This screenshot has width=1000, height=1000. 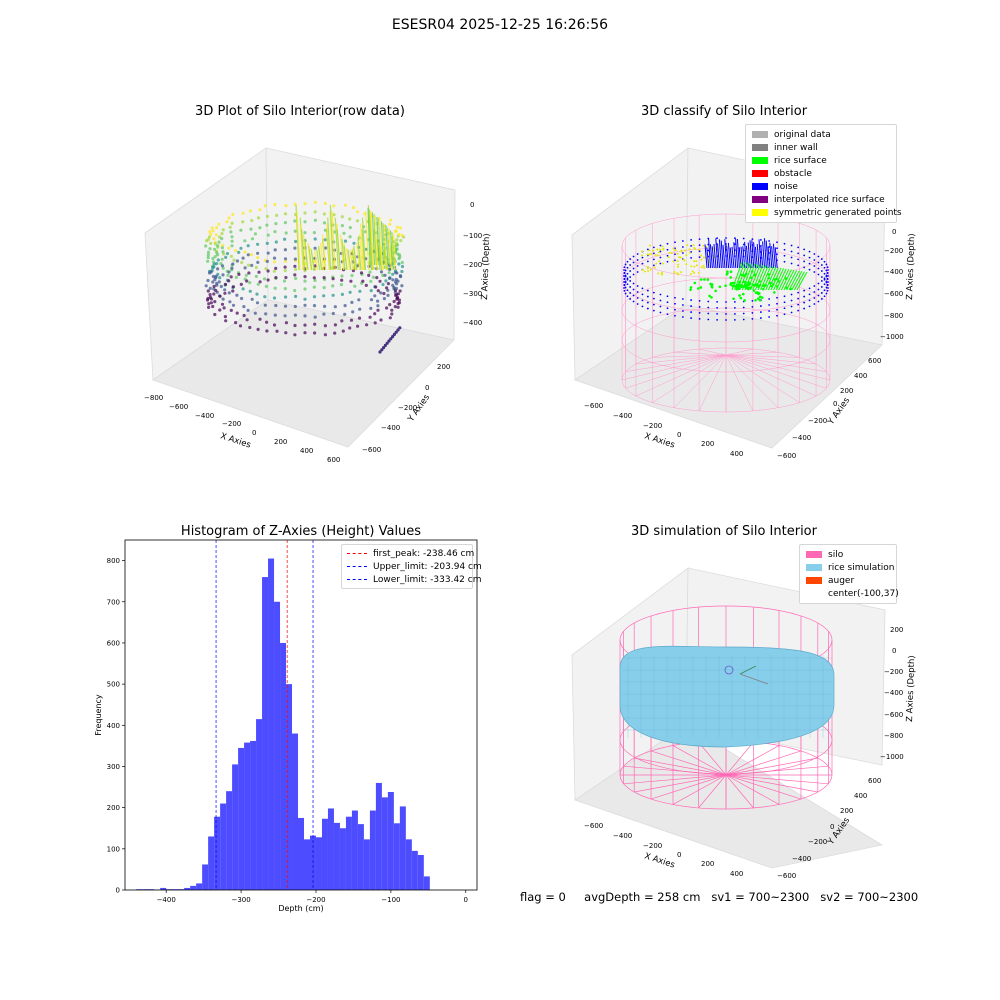 I want to click on tick: 400, so click(x=736, y=454).